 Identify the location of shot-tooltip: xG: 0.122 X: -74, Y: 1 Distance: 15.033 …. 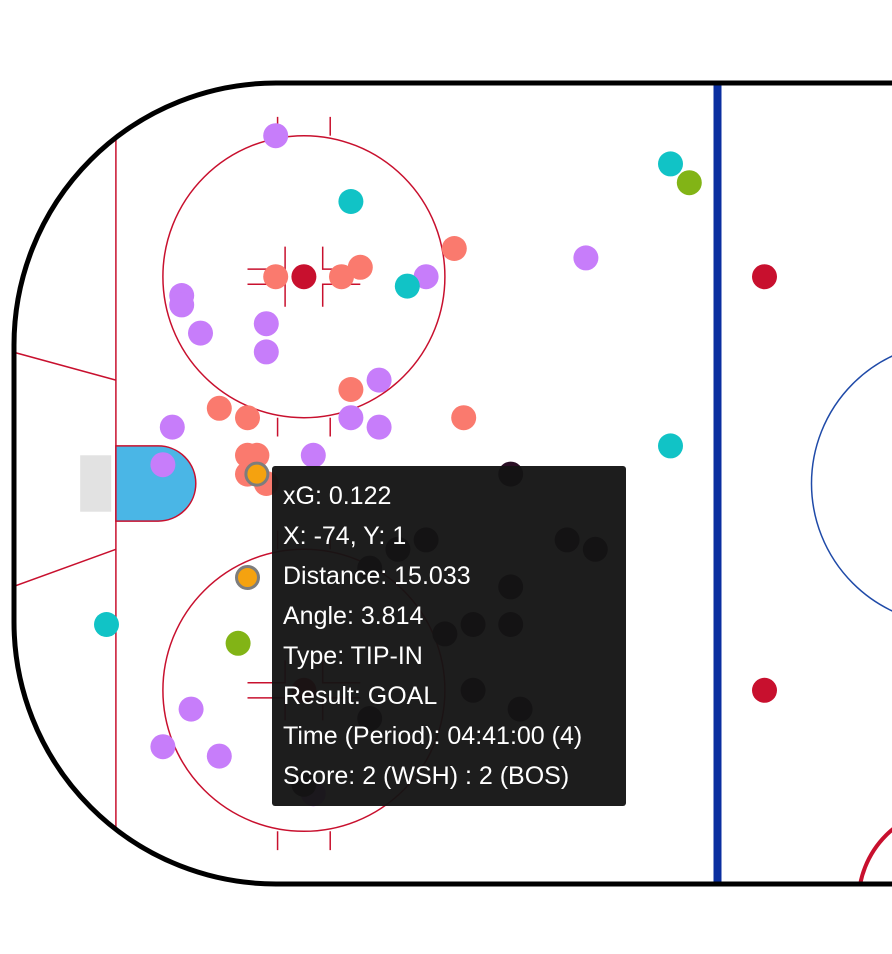
(449, 636).